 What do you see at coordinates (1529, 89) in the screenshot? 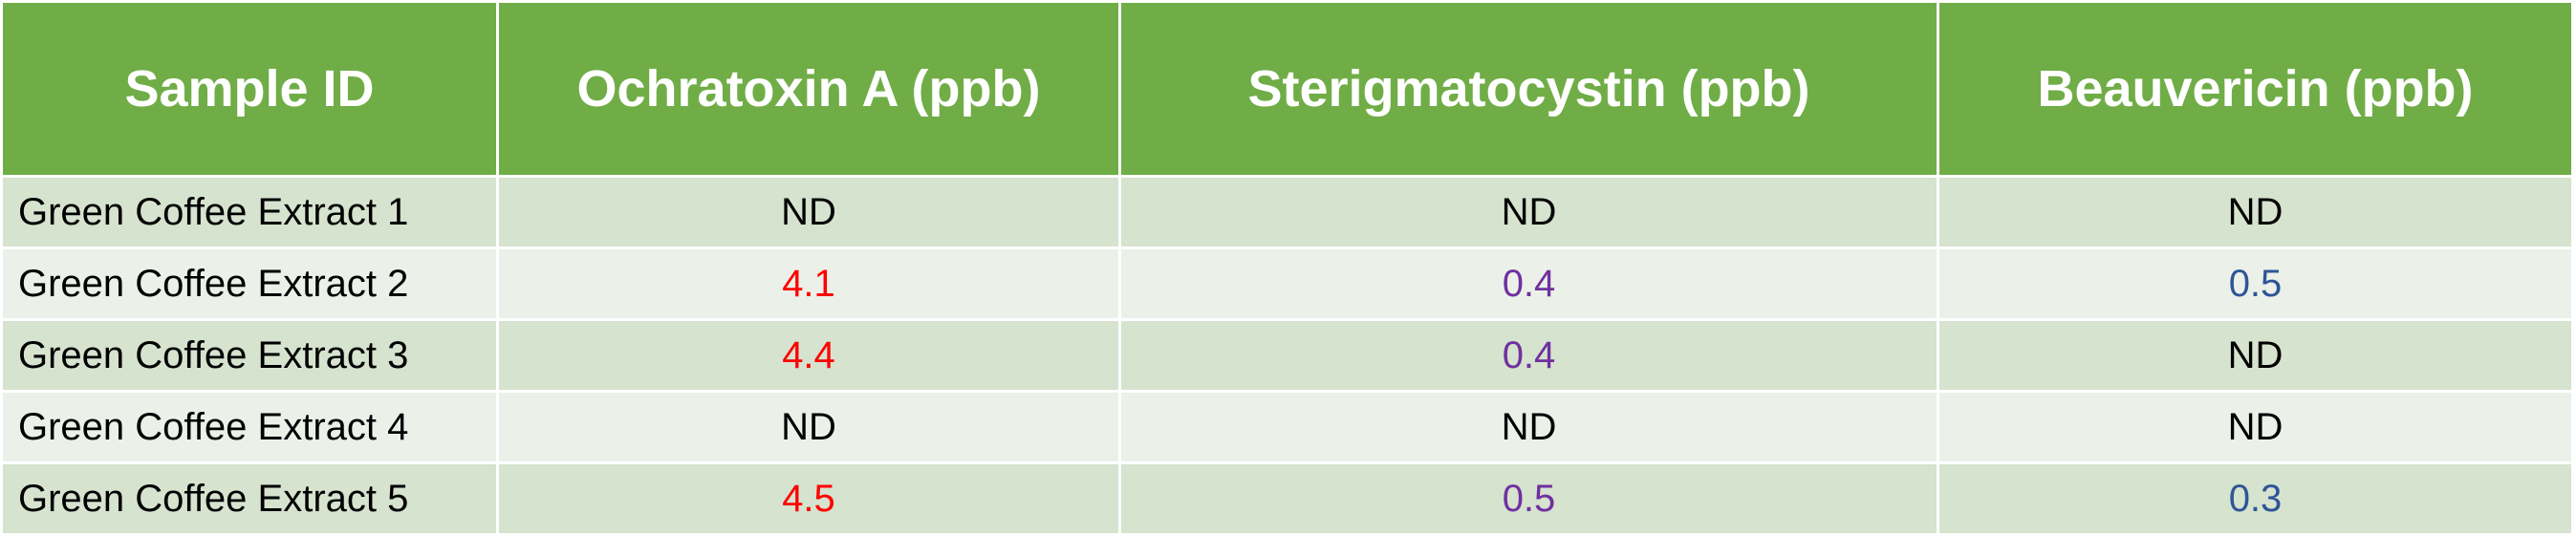
I see `column-header: Sterigmatocystin (ppb)` at bounding box center [1529, 89].